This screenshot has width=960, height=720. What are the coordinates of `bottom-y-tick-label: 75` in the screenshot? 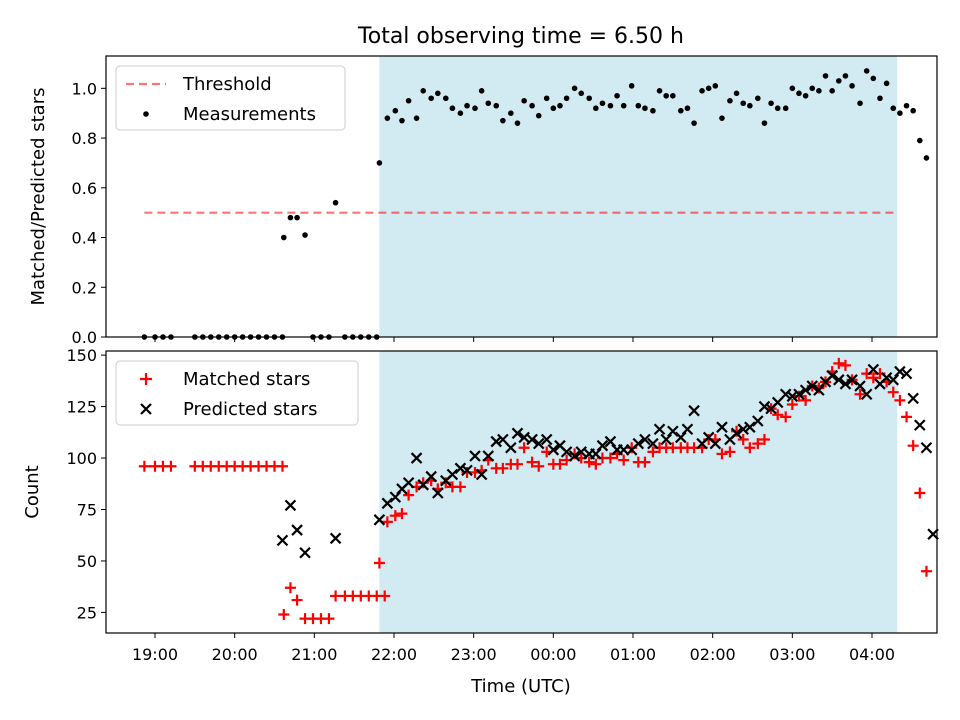 It's located at (87, 509).